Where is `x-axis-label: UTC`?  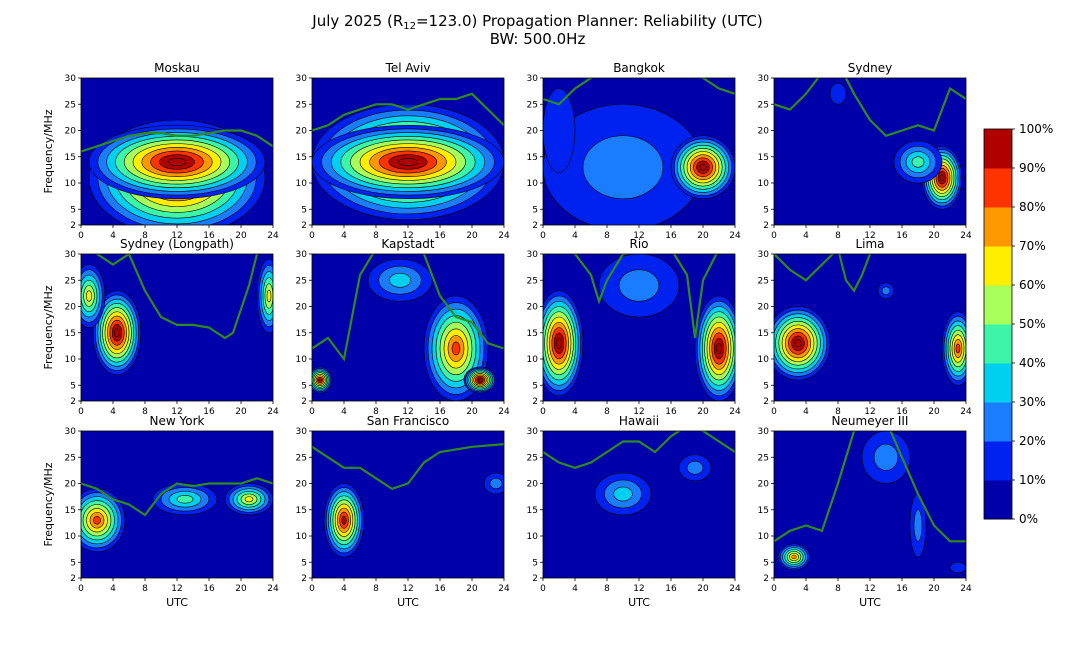 x-axis-label: UTC is located at coordinates (639, 602).